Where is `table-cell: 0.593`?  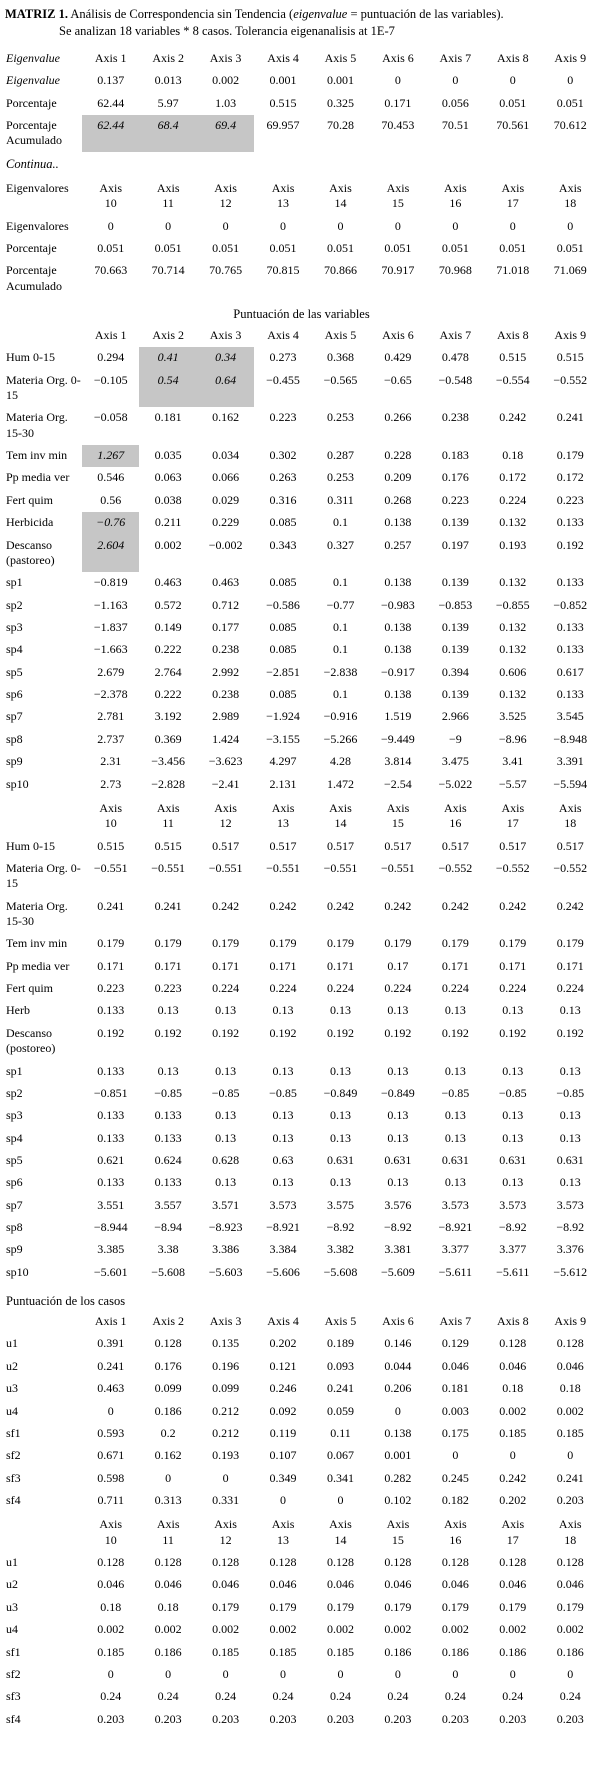 table-cell: 0.593 is located at coordinates (111, 1432).